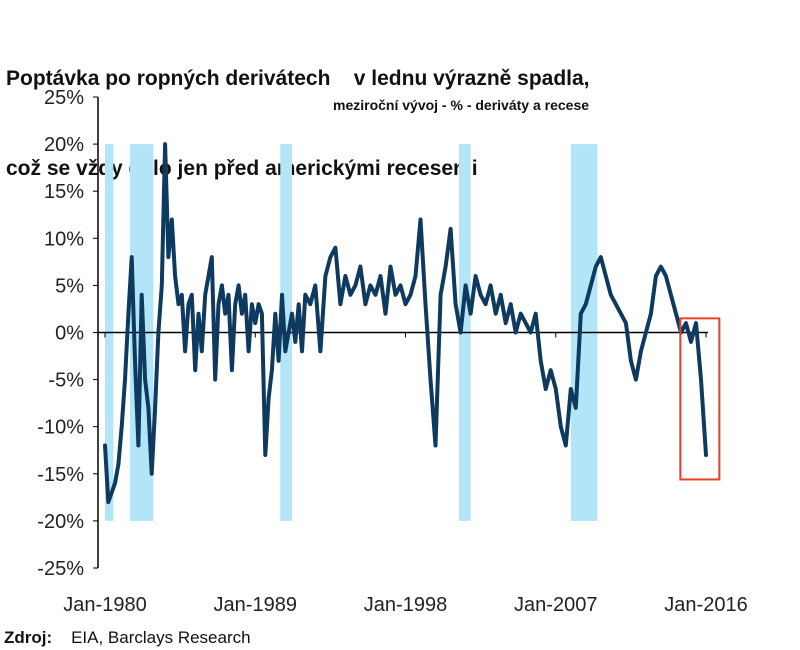  Describe the element at coordinates (64, 145) in the screenshot. I see `y-tick-label: 20%` at that location.